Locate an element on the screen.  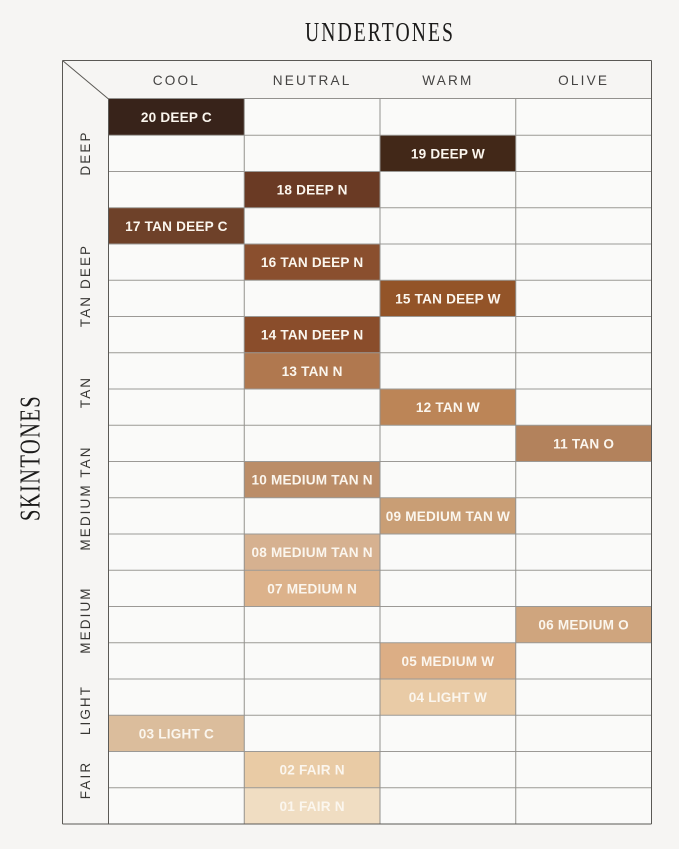
svg-text: 17 TAN DEEP C is located at coordinates (176, 226).